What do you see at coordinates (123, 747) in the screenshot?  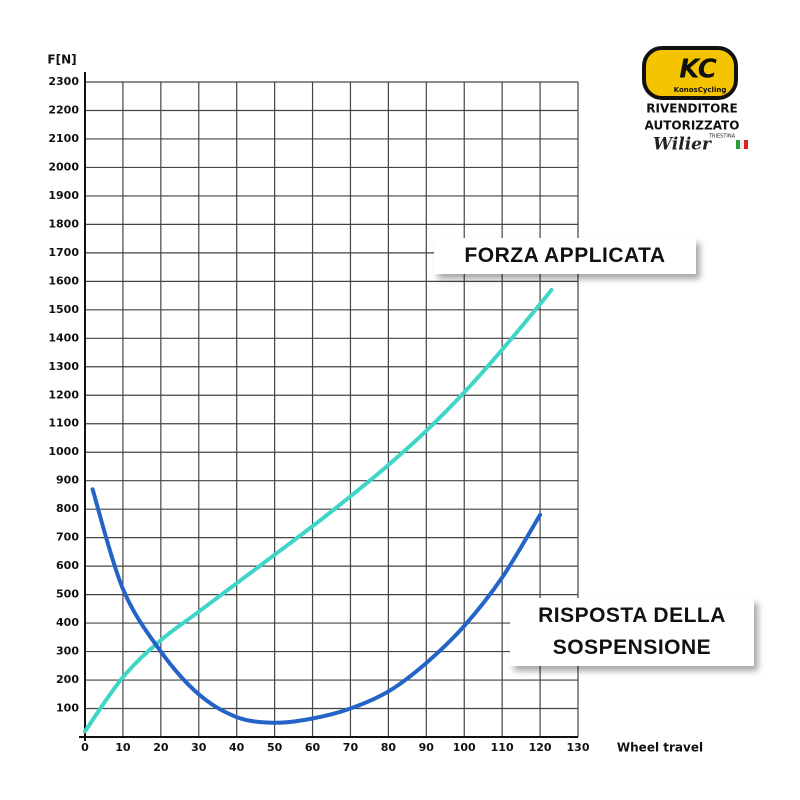 I see `x-tick-label: 10` at bounding box center [123, 747].